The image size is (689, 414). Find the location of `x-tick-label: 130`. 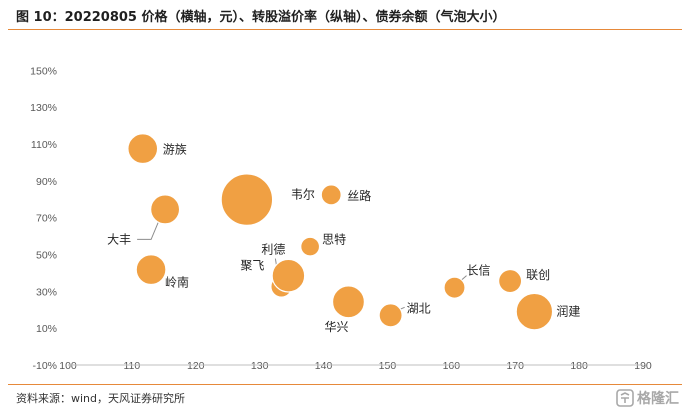

x-tick-label: 130 is located at coordinates (260, 366).